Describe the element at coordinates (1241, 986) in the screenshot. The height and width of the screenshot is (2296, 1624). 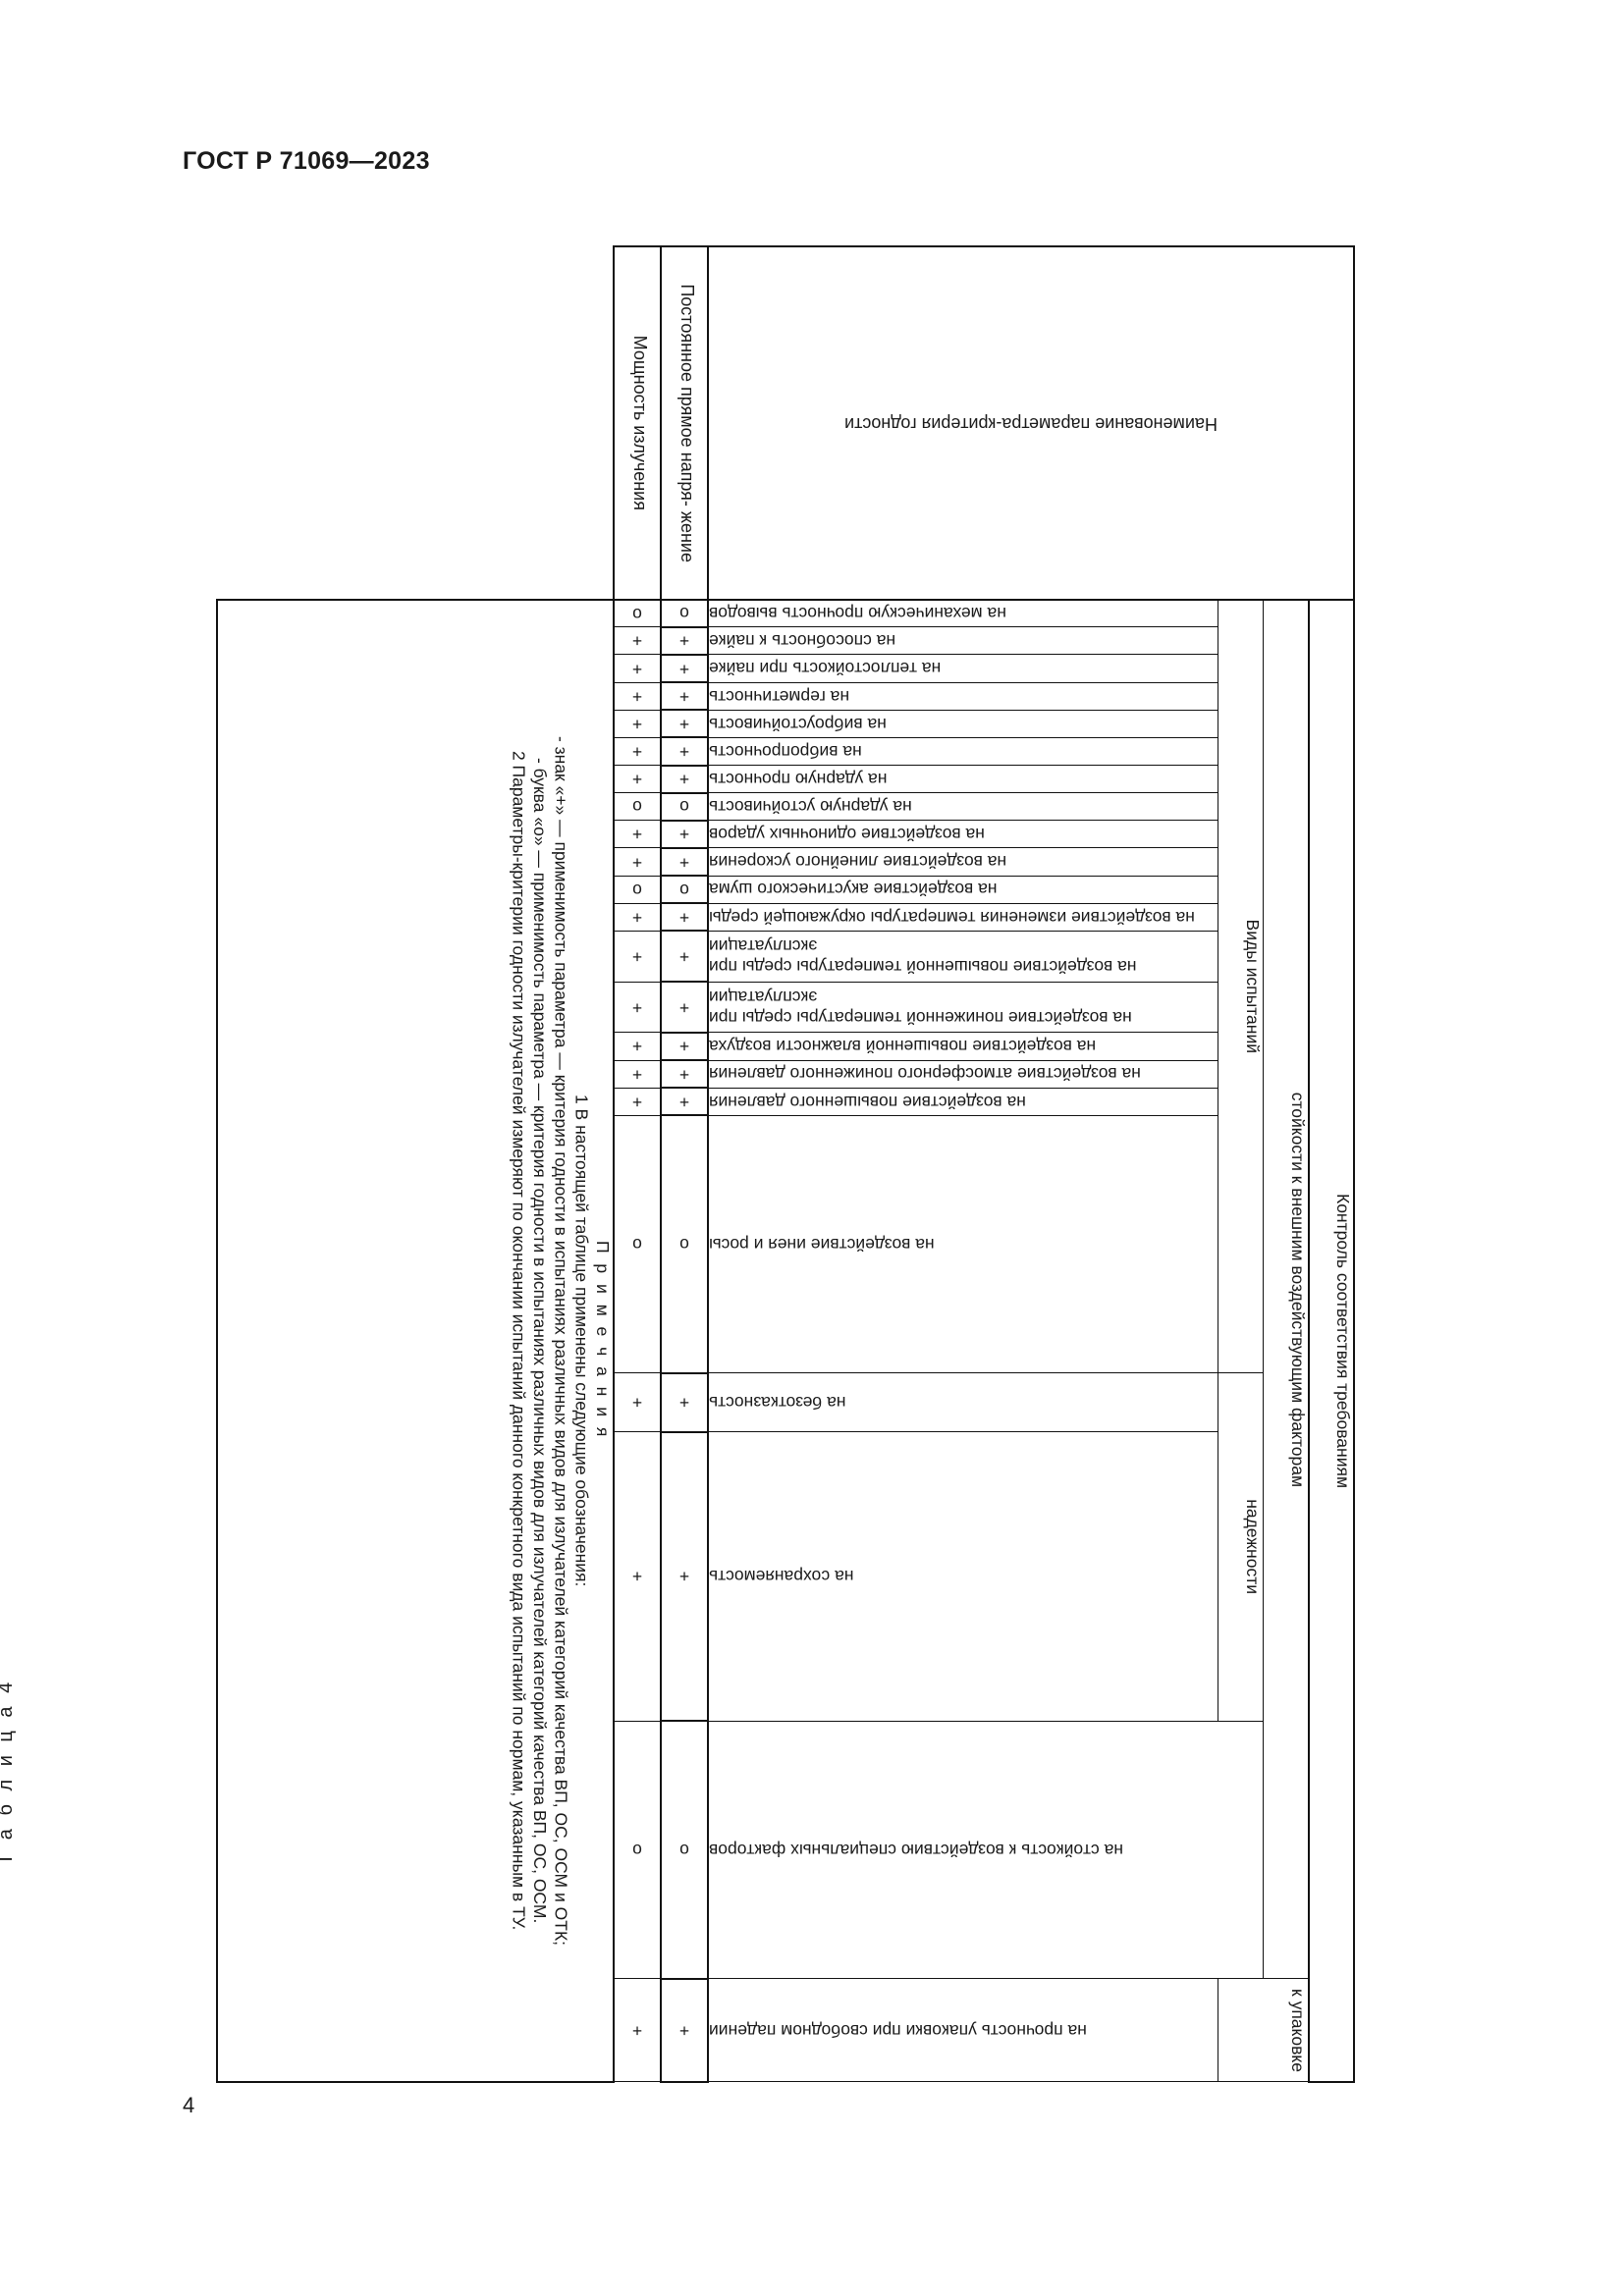
I see `group-cell-test-kinds: Виды испытаний` at that location.